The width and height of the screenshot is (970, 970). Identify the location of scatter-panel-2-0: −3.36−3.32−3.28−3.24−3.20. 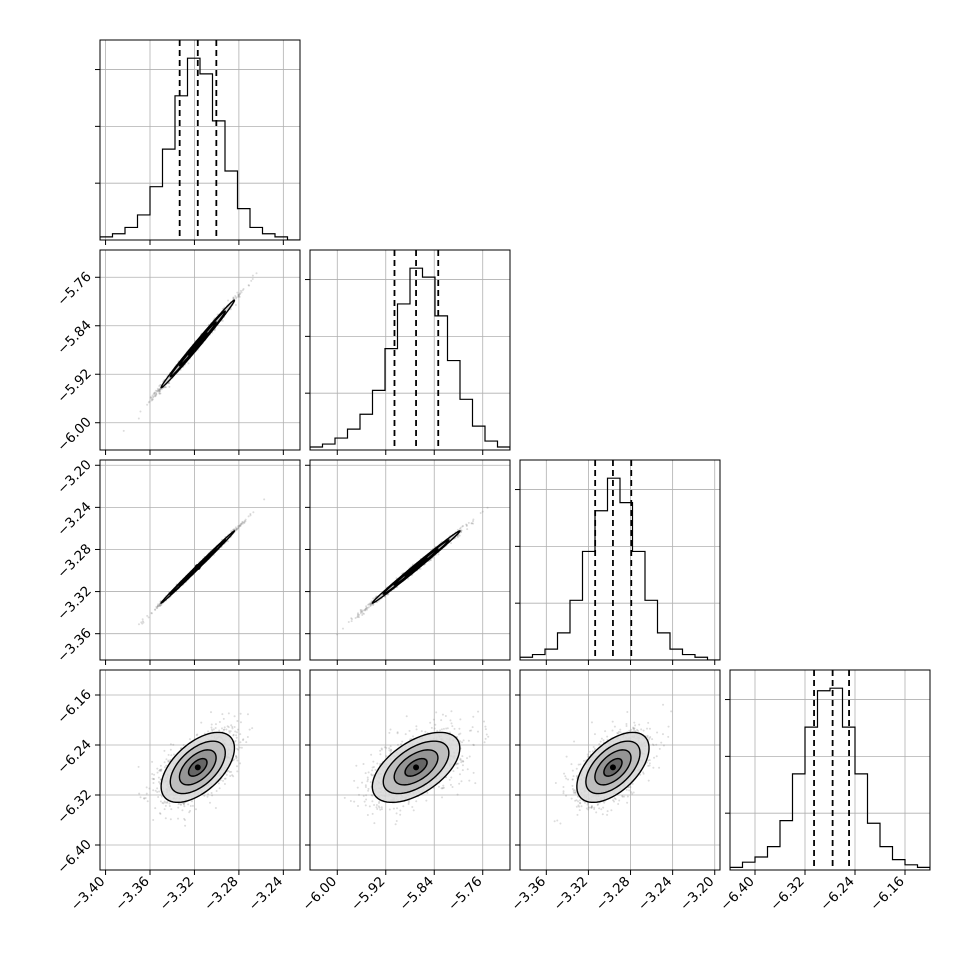
(177, 561).